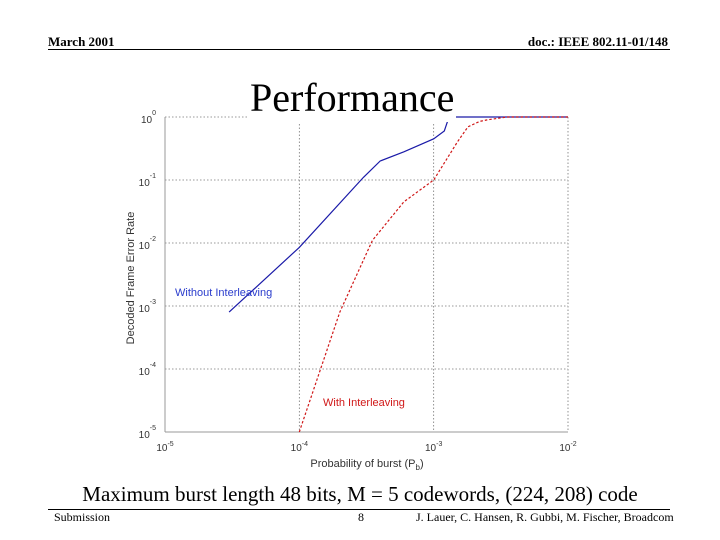 This screenshot has width=720, height=540. Describe the element at coordinates (352, 98) in the screenshot. I see `slide-title: Performance` at that location.